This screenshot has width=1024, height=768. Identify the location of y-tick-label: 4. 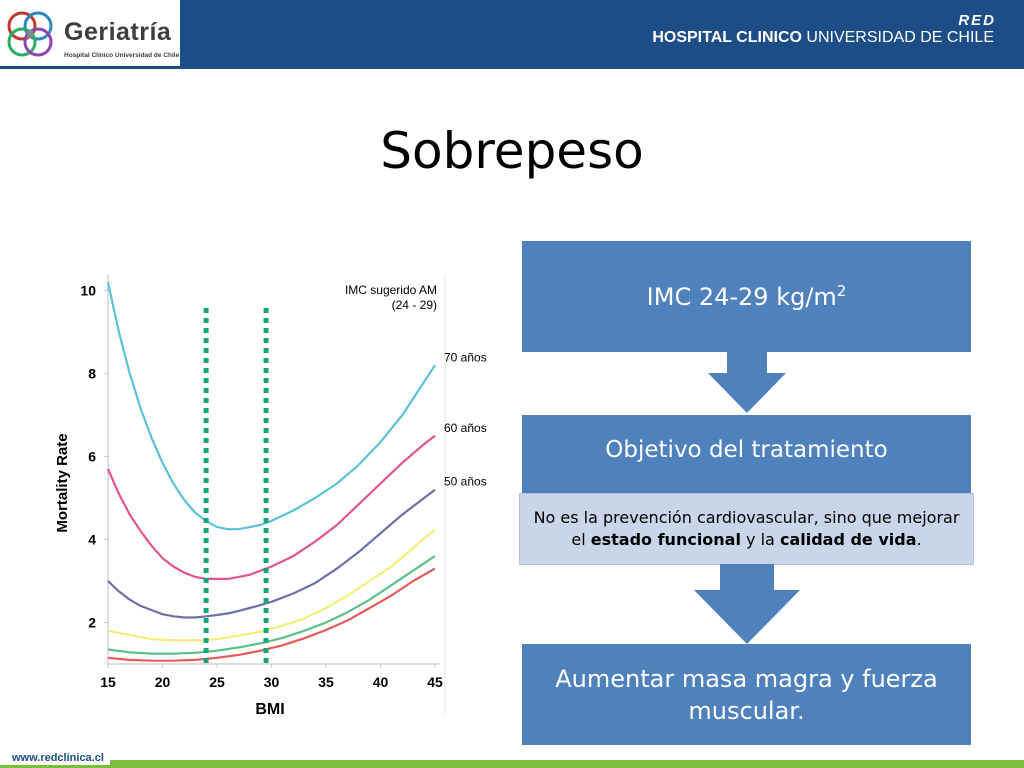
(92, 540).